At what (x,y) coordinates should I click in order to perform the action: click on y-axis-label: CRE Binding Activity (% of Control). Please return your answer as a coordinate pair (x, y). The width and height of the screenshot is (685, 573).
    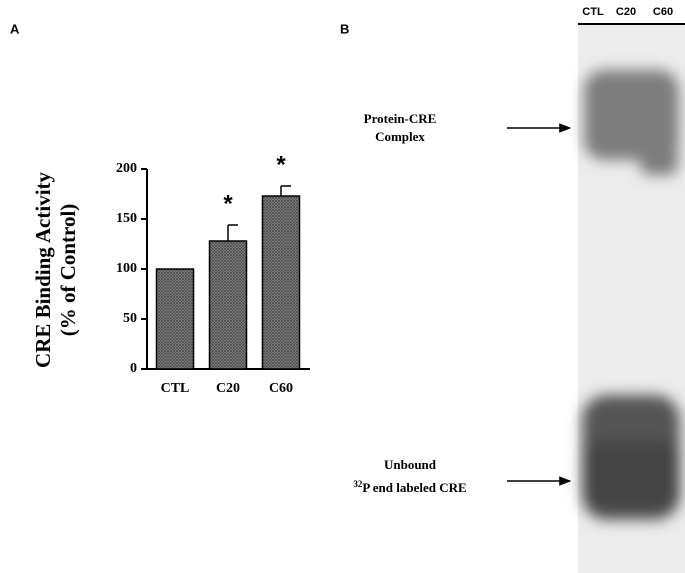
    Looking at the image, I should click on (55, 269).